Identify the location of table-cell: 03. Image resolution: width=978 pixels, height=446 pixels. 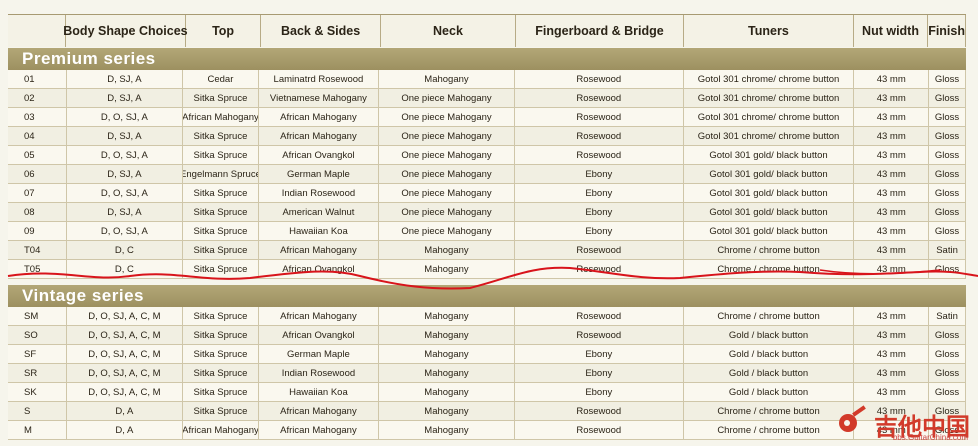
(37, 117).